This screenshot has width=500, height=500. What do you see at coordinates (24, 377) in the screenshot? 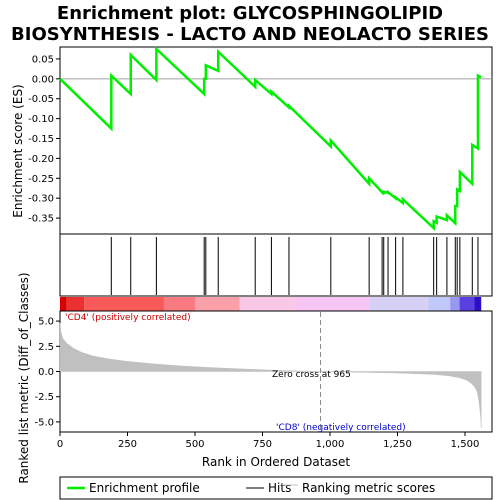
I see `metric-y-axis-label: Ranked list metric (Diff_of_Classes)` at bounding box center [24, 377].